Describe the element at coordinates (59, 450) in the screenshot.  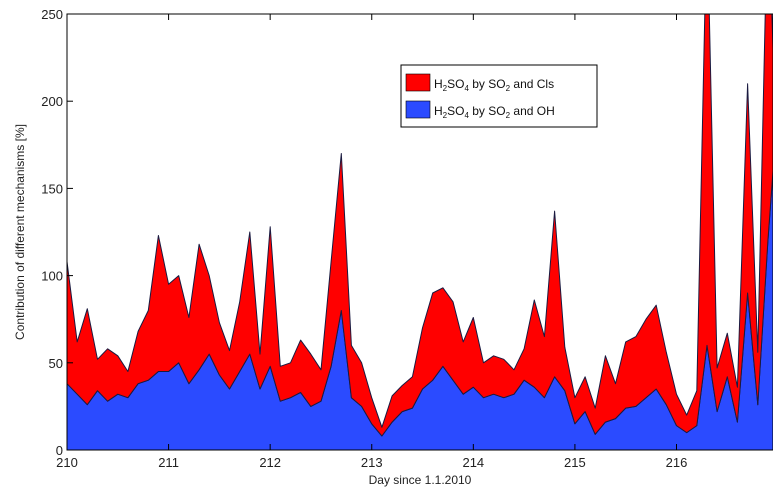
I see `y-tick-label: 0` at that location.